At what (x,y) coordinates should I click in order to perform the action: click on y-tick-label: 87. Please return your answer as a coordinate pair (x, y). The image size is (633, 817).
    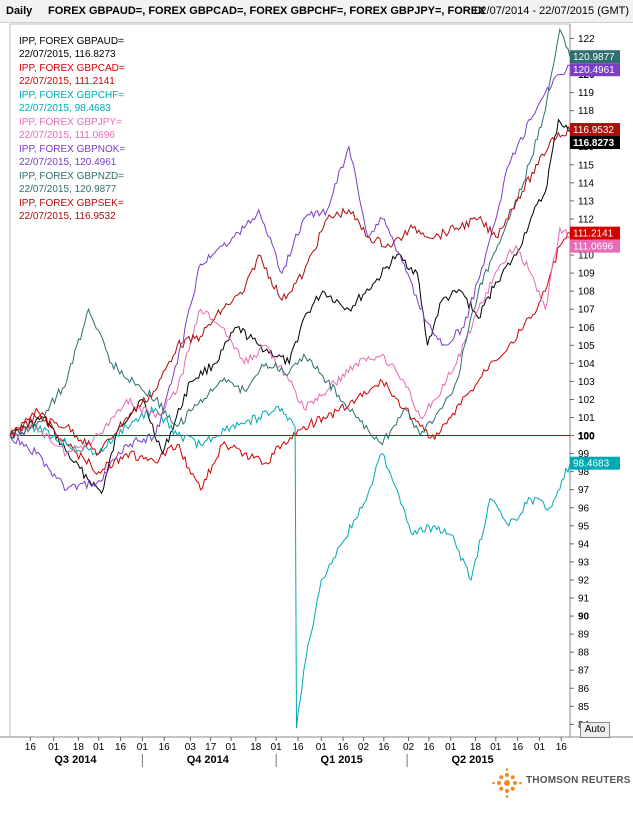
    Looking at the image, I should click on (584, 671).